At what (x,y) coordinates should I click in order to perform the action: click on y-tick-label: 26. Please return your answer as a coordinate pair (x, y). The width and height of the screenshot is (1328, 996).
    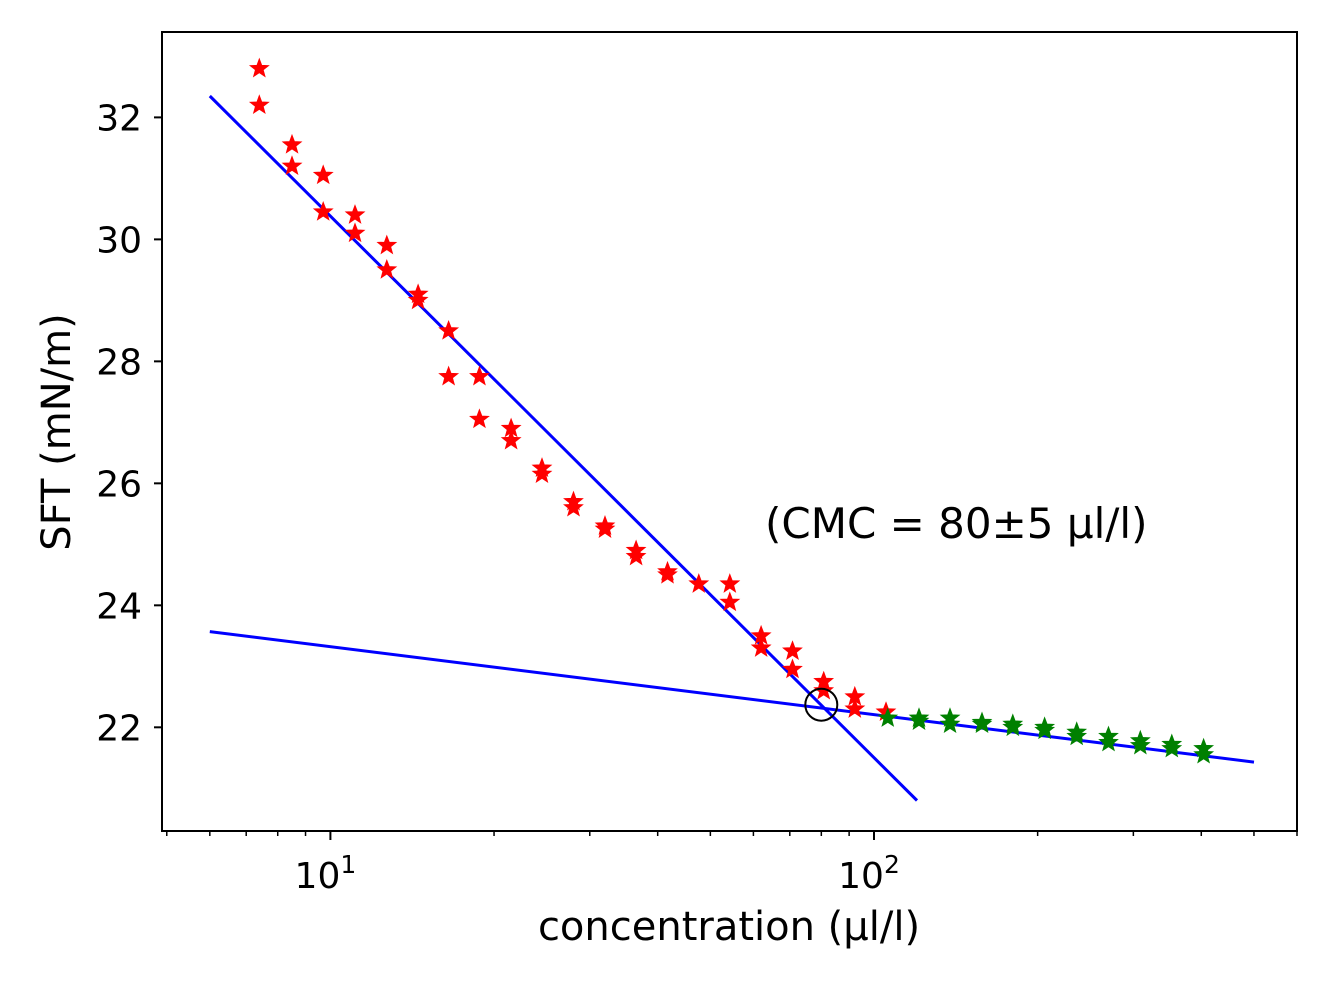
    Looking at the image, I should click on (119, 484).